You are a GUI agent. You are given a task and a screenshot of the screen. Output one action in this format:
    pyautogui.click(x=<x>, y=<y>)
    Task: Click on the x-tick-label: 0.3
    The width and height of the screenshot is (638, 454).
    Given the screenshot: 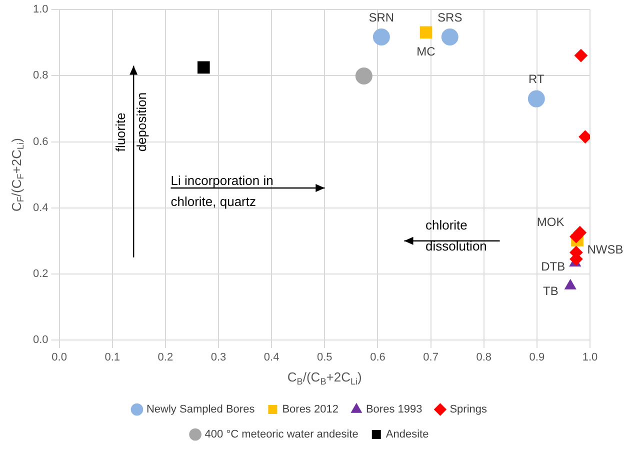 What is the action you would take?
    pyautogui.click(x=218, y=358)
    